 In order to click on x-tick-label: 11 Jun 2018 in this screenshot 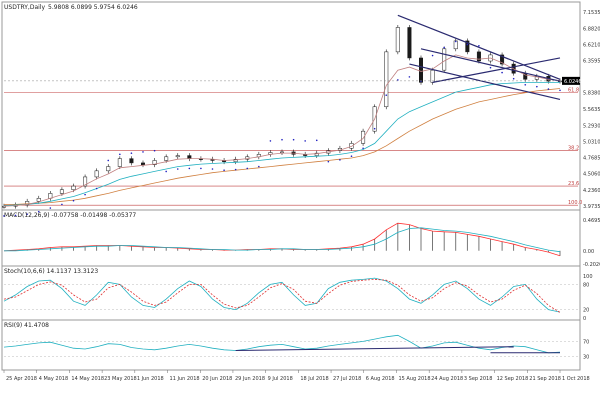, I will do `click(185, 379)`.